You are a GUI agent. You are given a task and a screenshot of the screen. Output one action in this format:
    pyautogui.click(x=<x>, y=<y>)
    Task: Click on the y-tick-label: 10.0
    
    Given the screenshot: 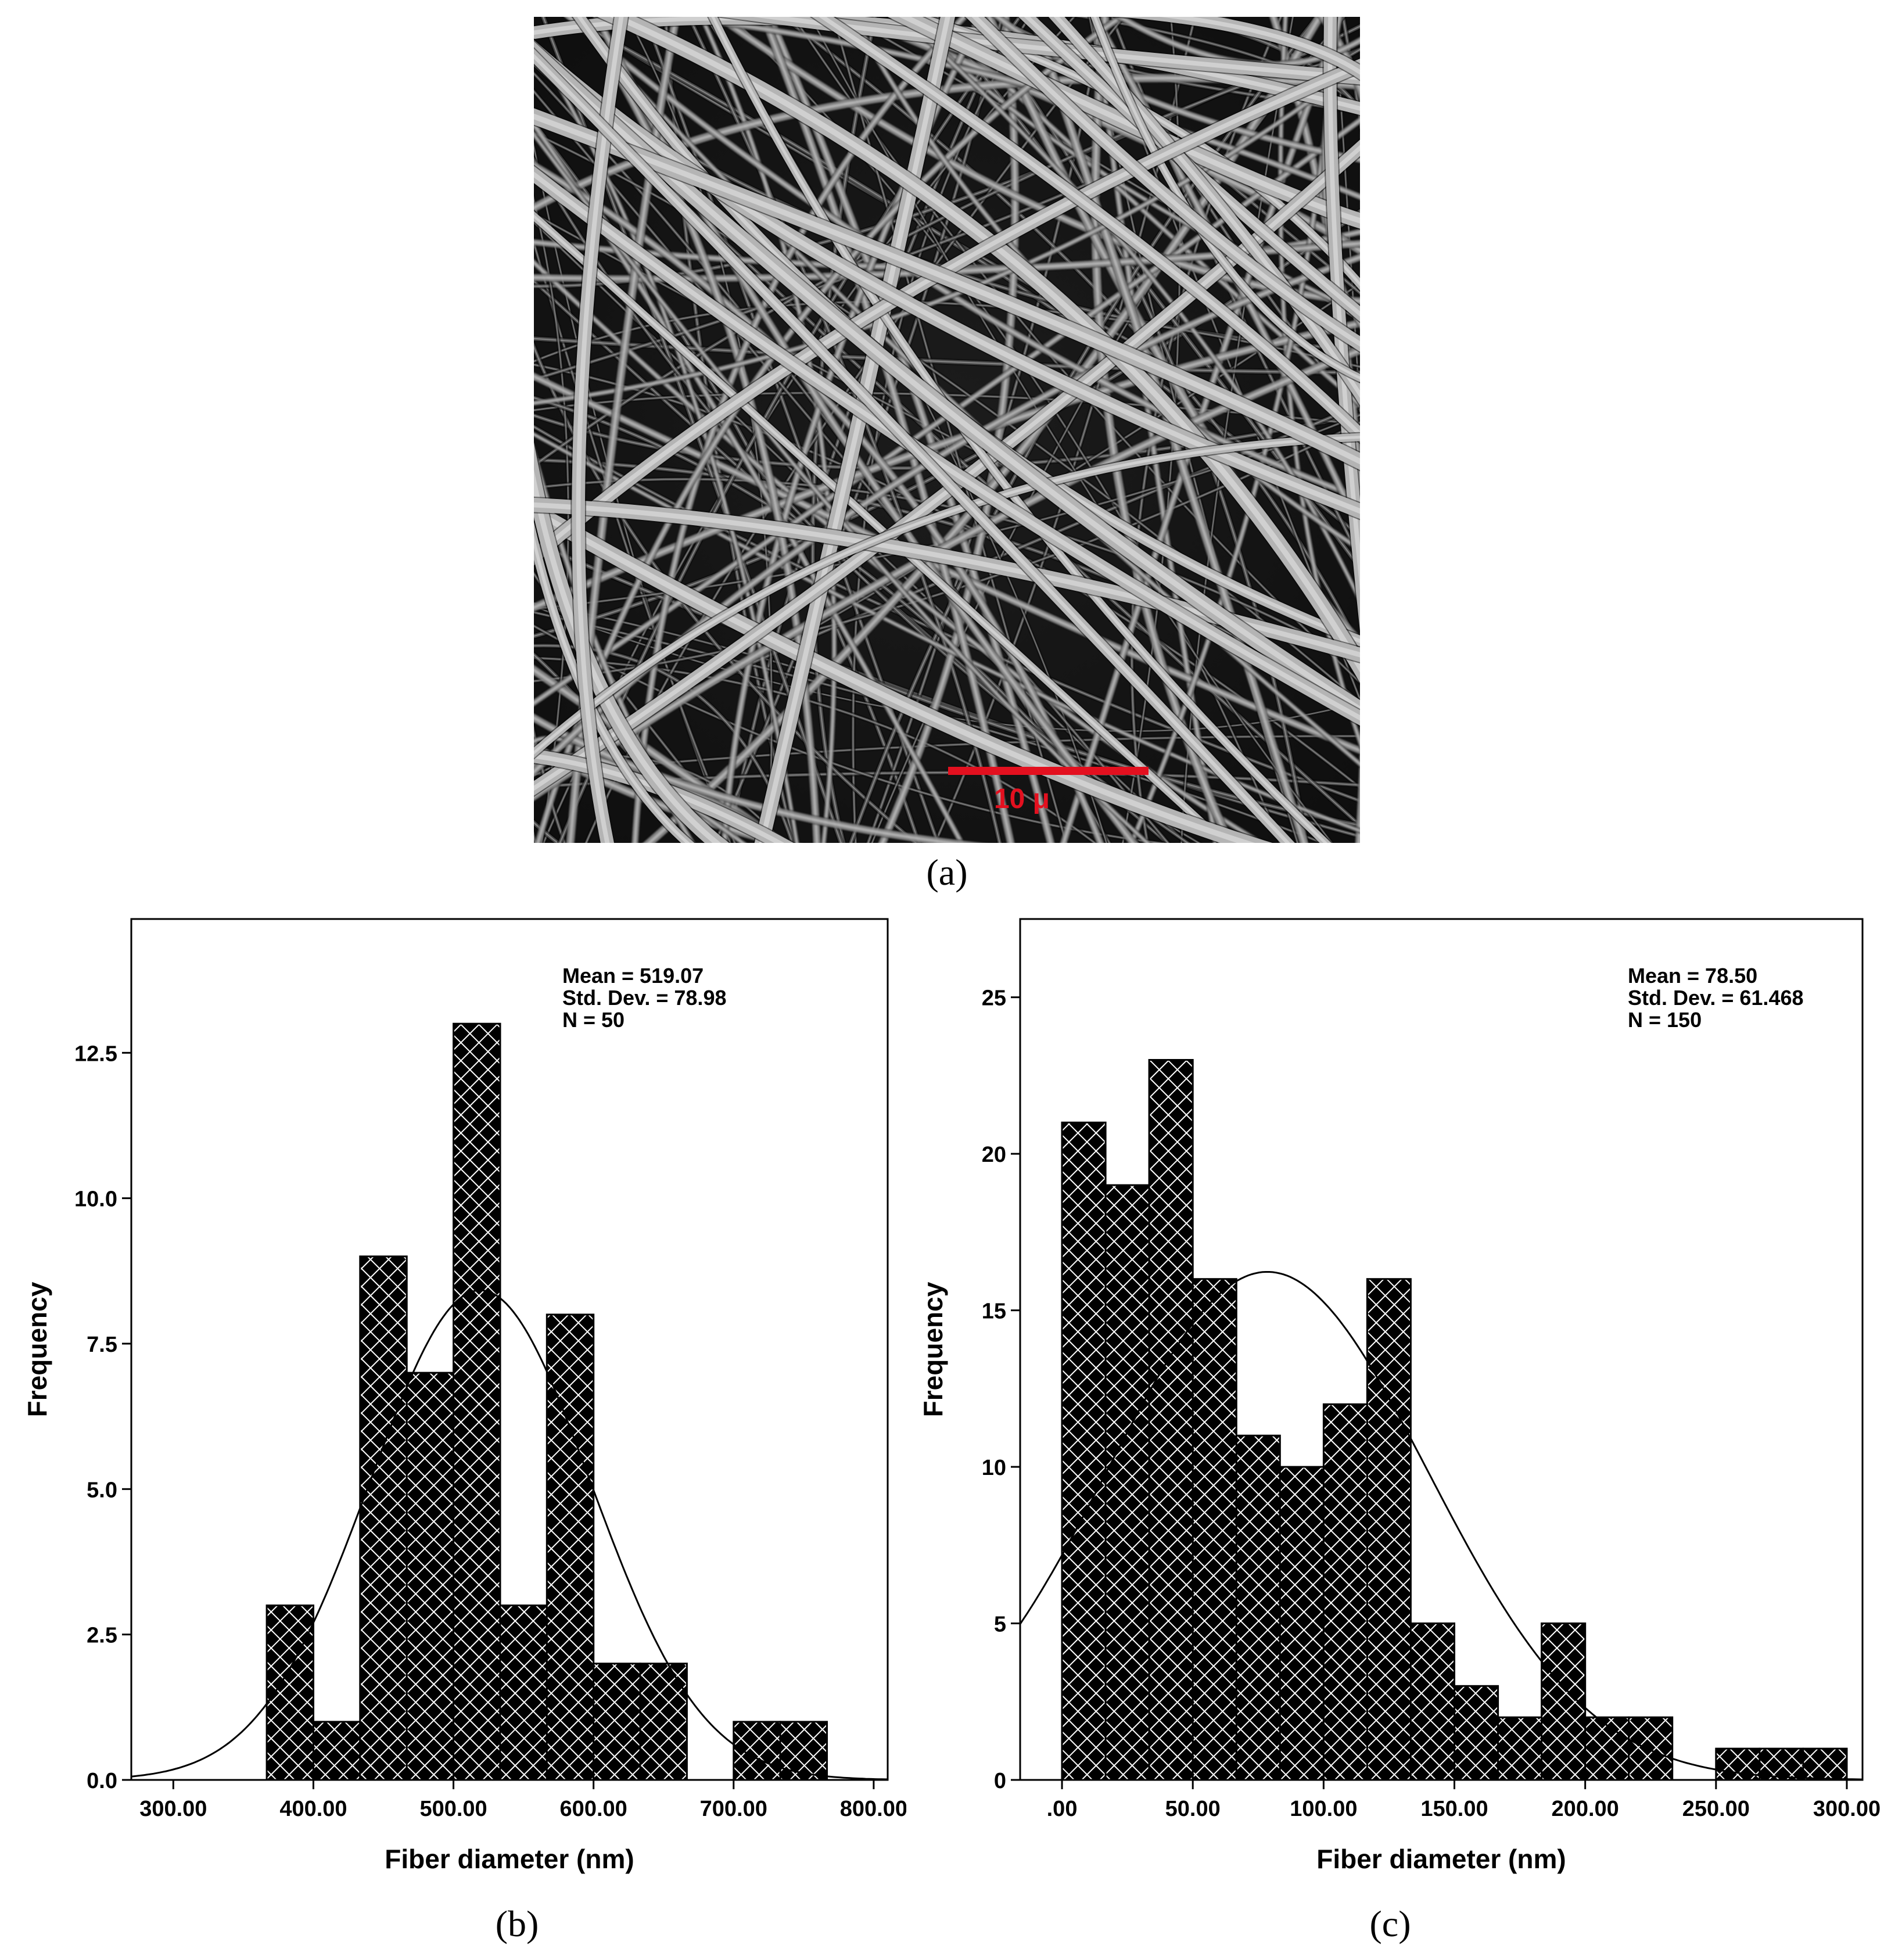 What is the action you would take?
    pyautogui.click(x=95, y=1200)
    